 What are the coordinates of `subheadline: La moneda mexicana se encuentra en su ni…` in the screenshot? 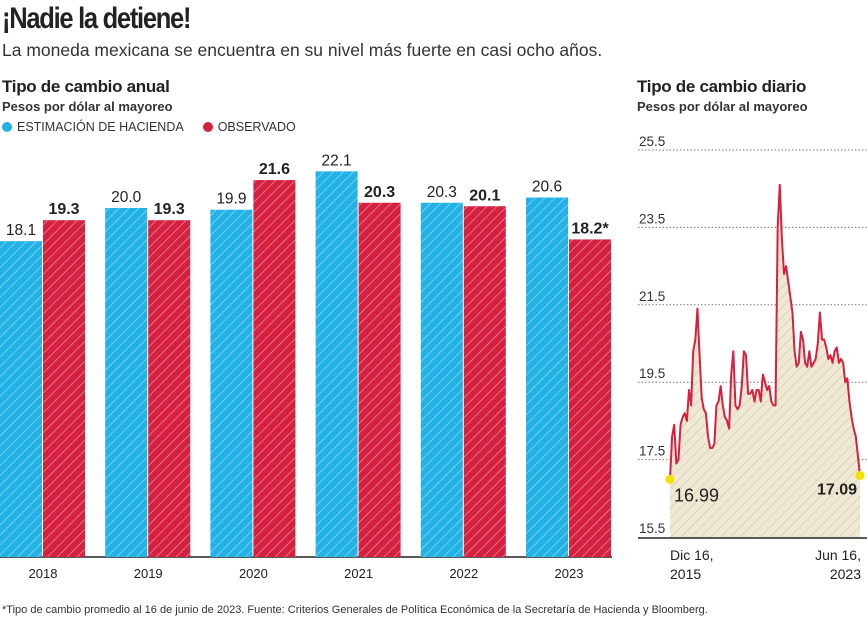 It's located at (302, 50).